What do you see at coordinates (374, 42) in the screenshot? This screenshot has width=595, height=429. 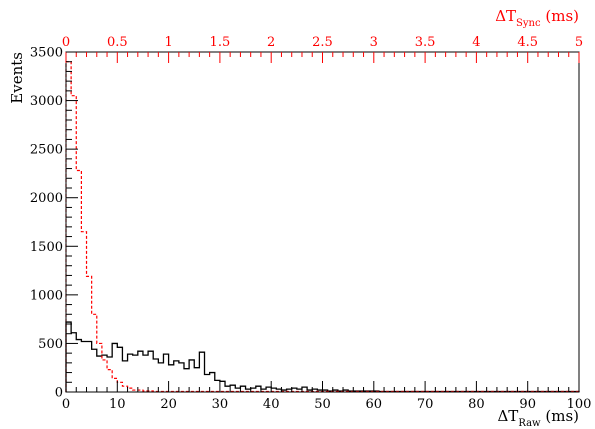 I see `x2-tick-label: 3` at bounding box center [374, 42].